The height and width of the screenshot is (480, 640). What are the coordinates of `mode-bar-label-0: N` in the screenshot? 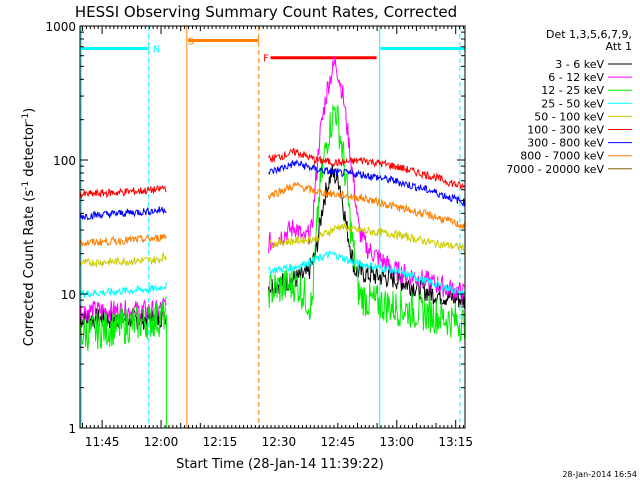 It's located at (156, 49).